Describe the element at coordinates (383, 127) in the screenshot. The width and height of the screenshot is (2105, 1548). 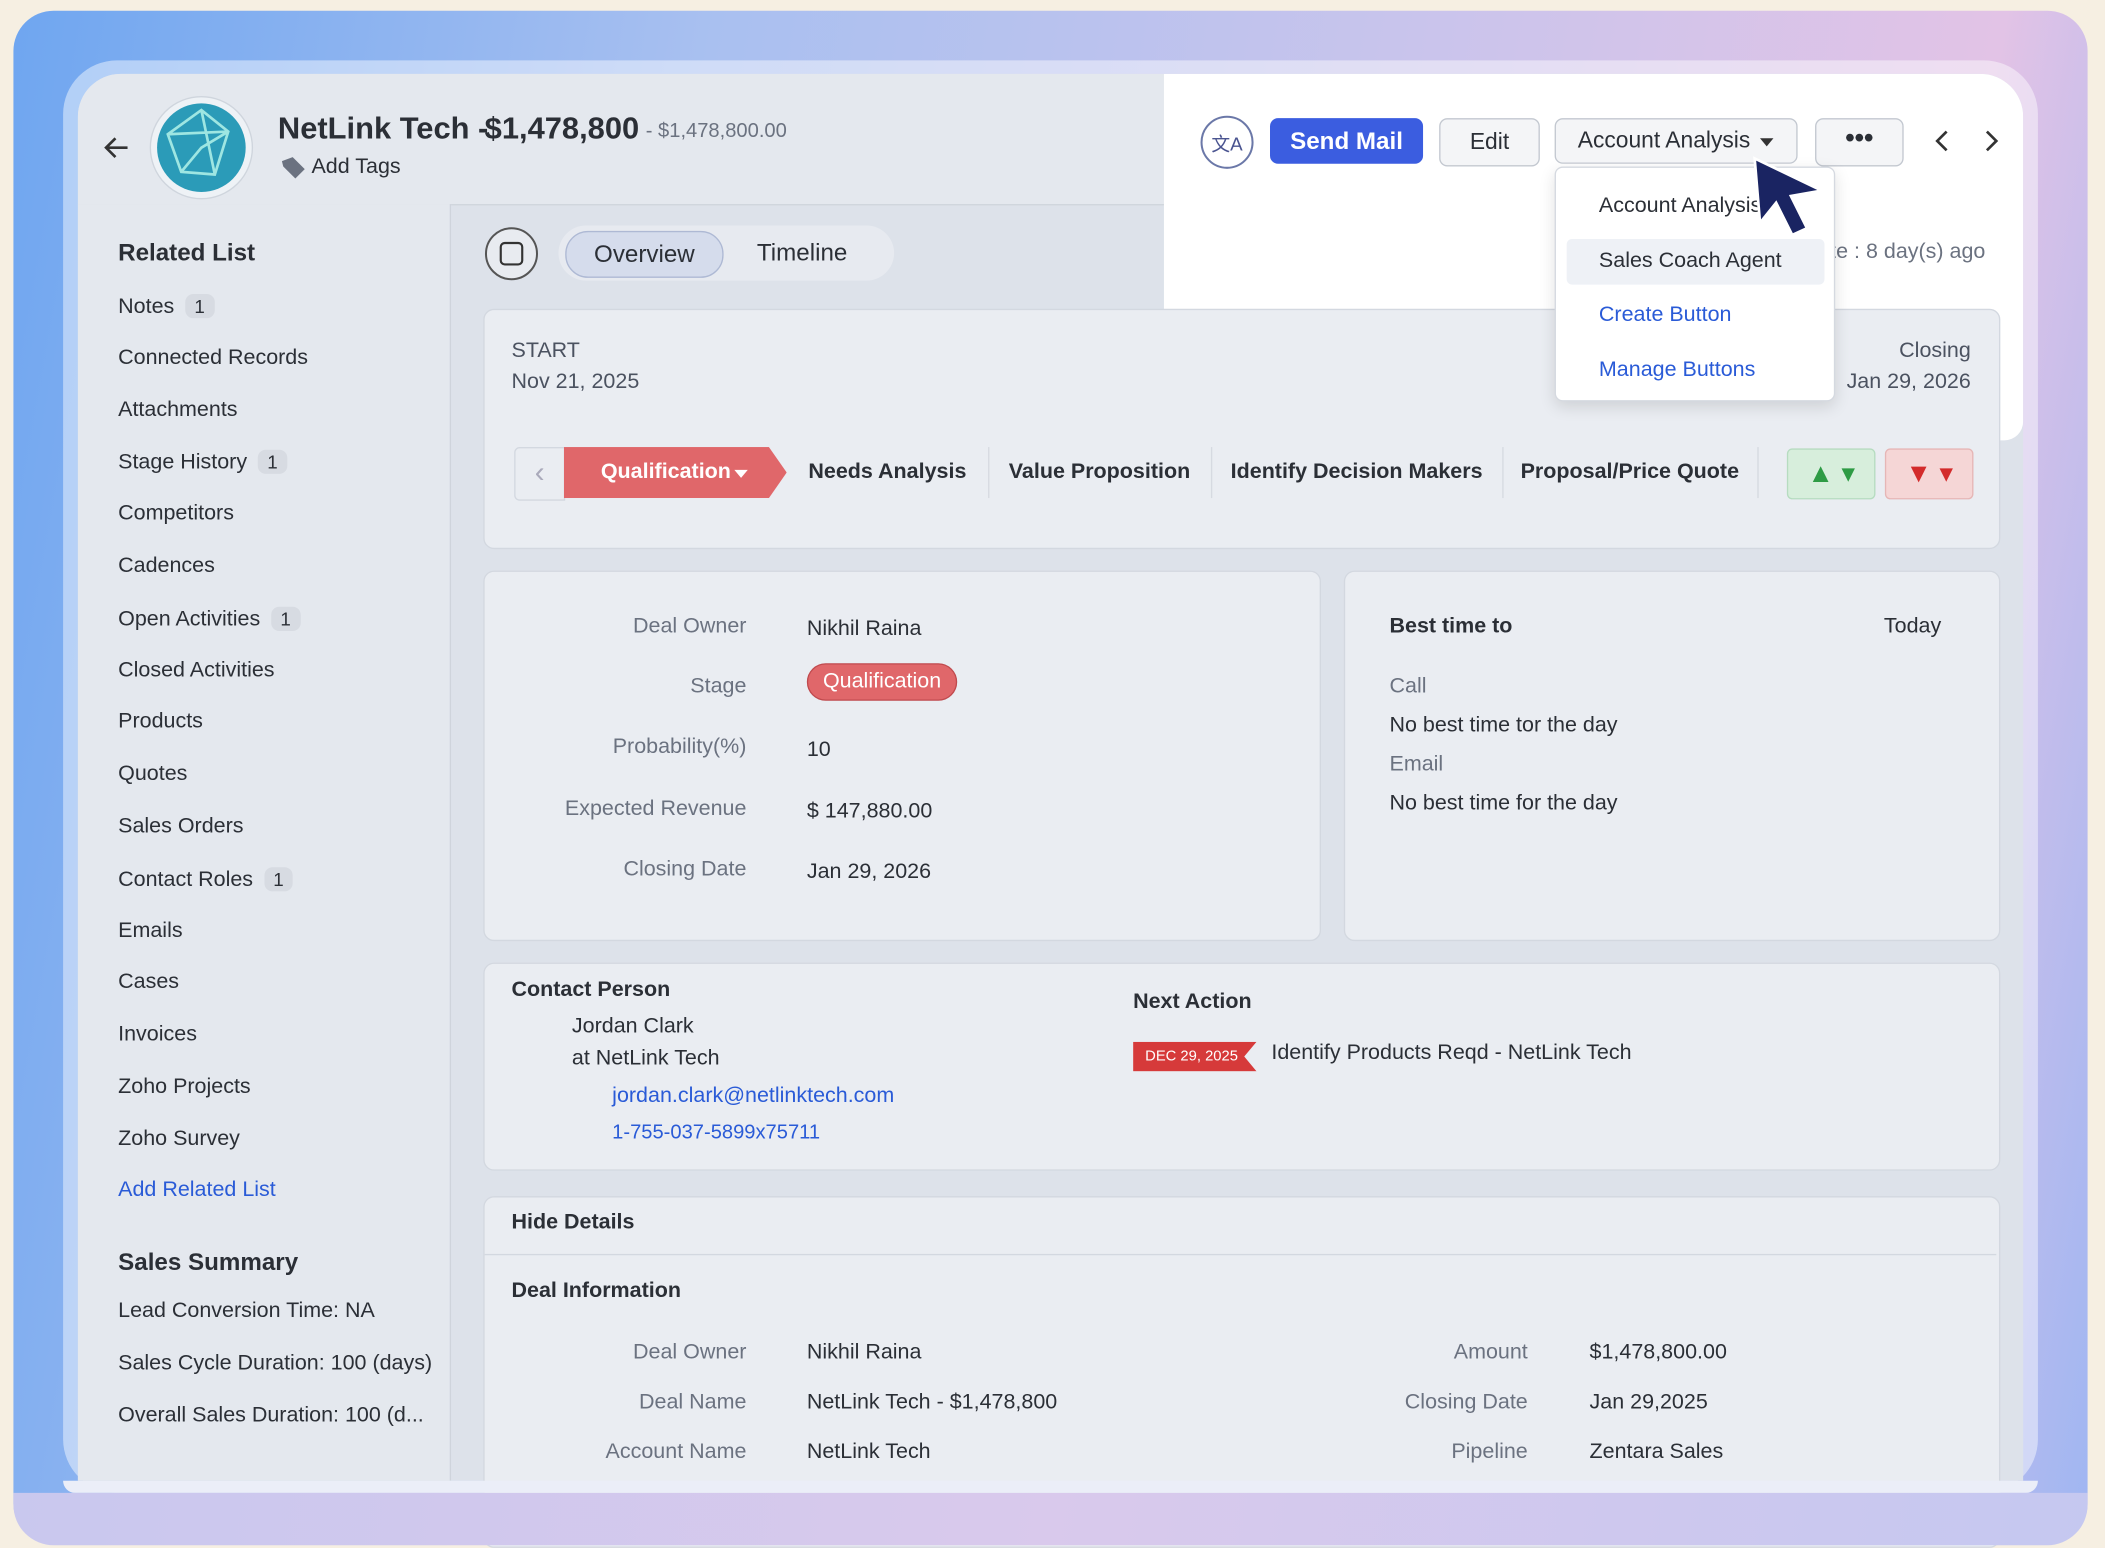
I see `record-title: NetLink Tech -` at that location.